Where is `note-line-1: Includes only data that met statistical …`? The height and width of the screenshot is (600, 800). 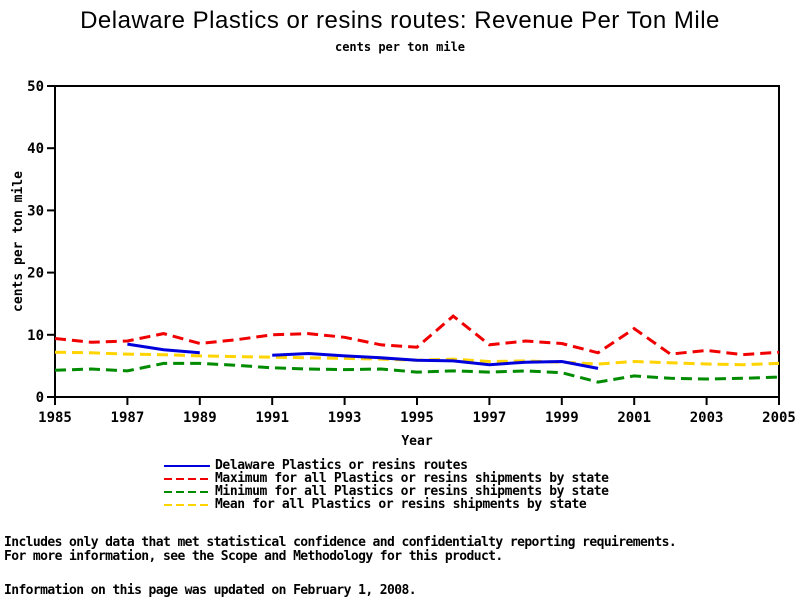 note-line-1: Includes only data that met statistical … is located at coordinates (340, 542).